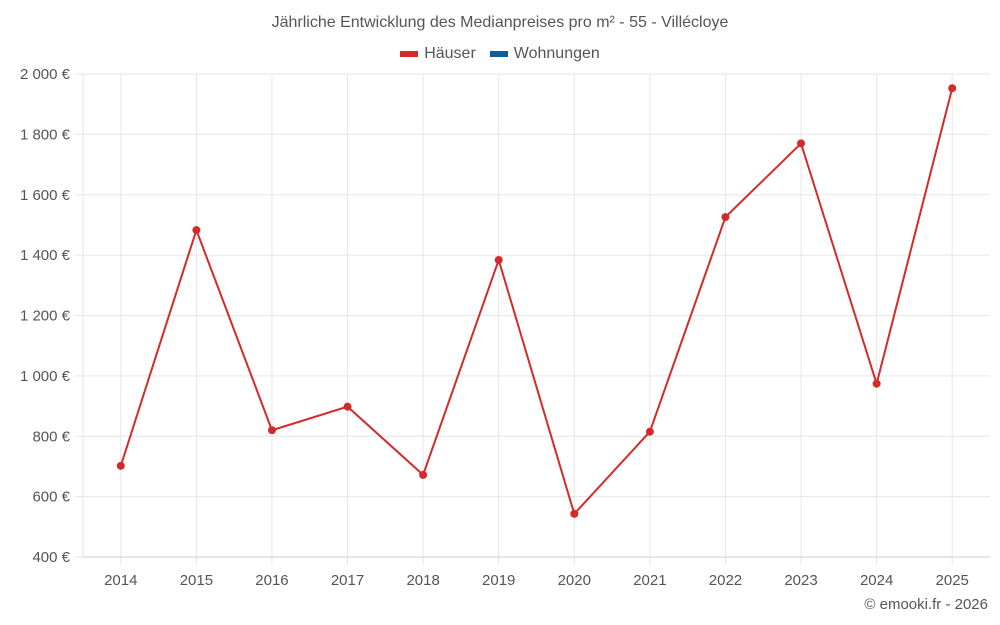 The width and height of the screenshot is (1000, 625). I want to click on legend-item-haeuser: Häuser, so click(438, 54).